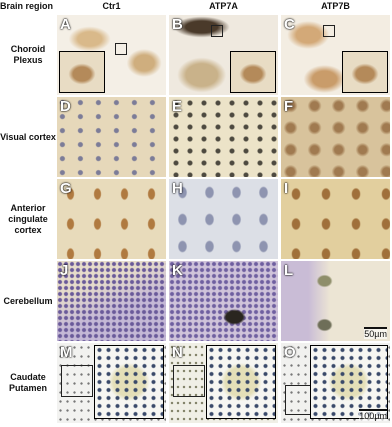 Image resolution: width=392 pixels, height=427 pixels. What do you see at coordinates (335, 55) in the screenshot?
I see `image-panel: C` at bounding box center [335, 55].